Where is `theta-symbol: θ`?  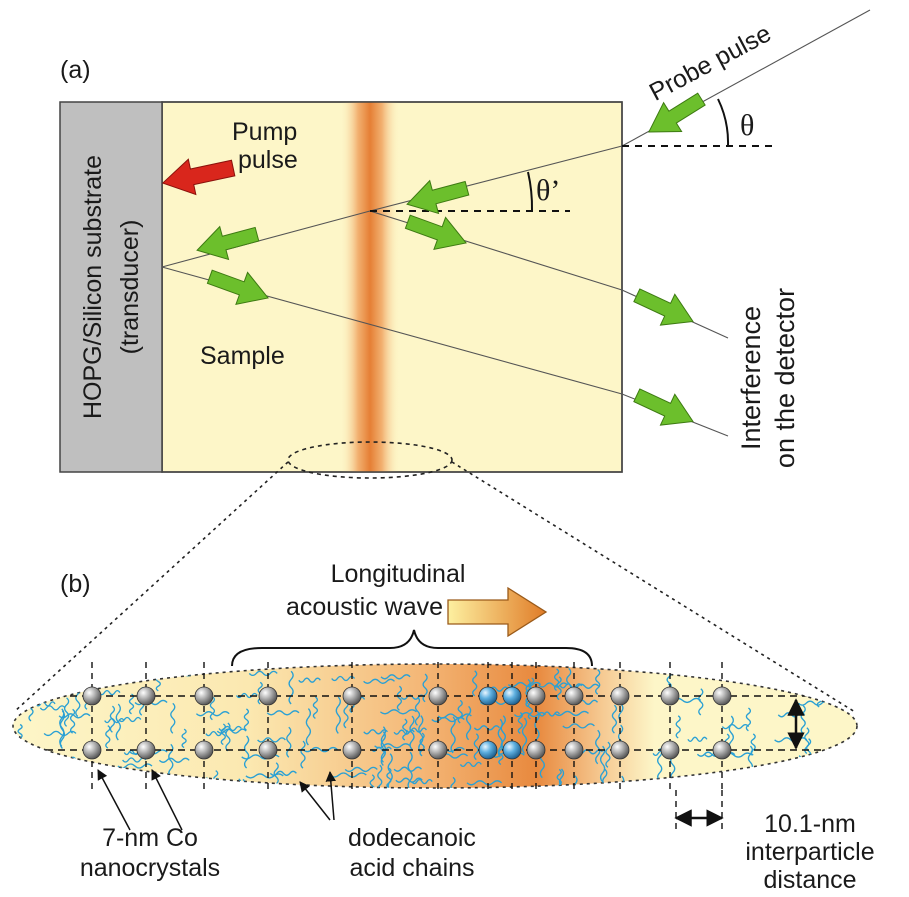 theta-symbol: θ is located at coordinates (747, 125).